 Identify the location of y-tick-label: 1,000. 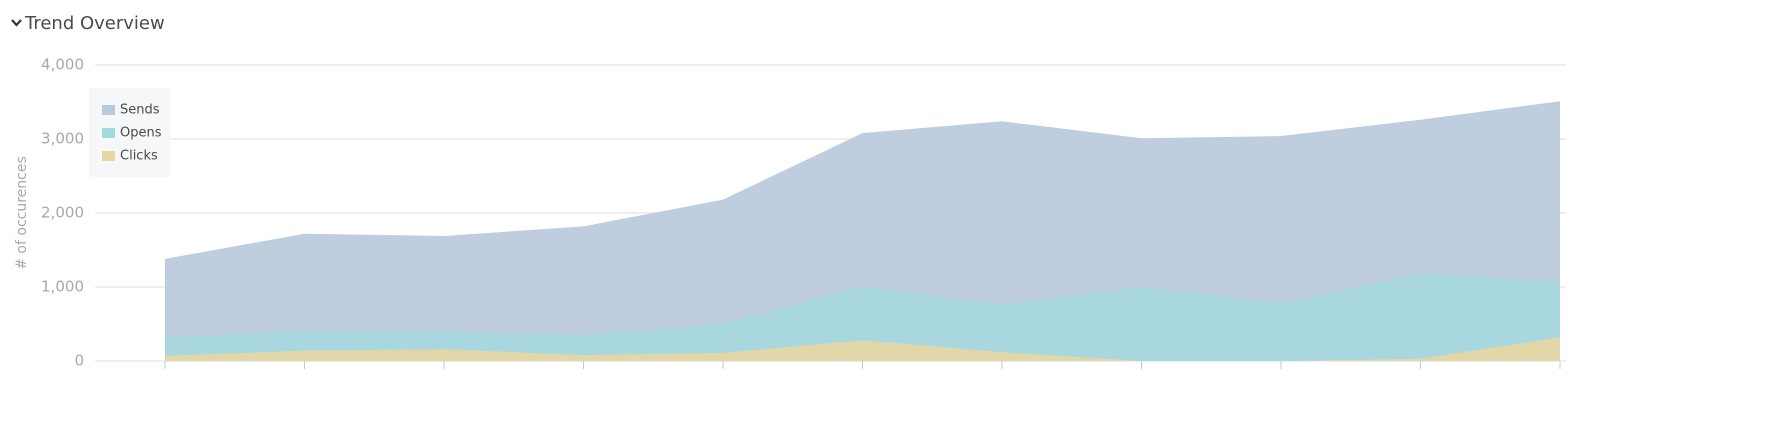
(62, 287).